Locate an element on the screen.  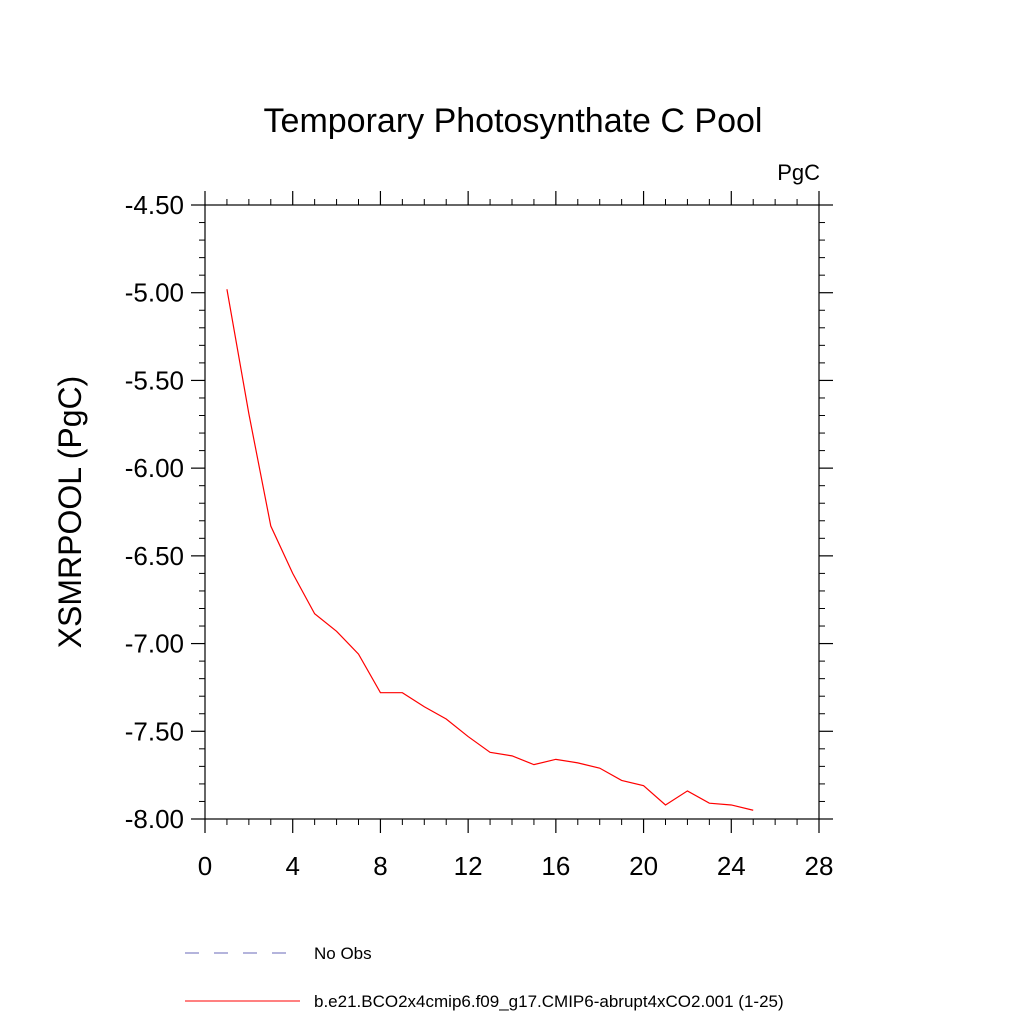
units-label: PgC is located at coordinates (798, 172).